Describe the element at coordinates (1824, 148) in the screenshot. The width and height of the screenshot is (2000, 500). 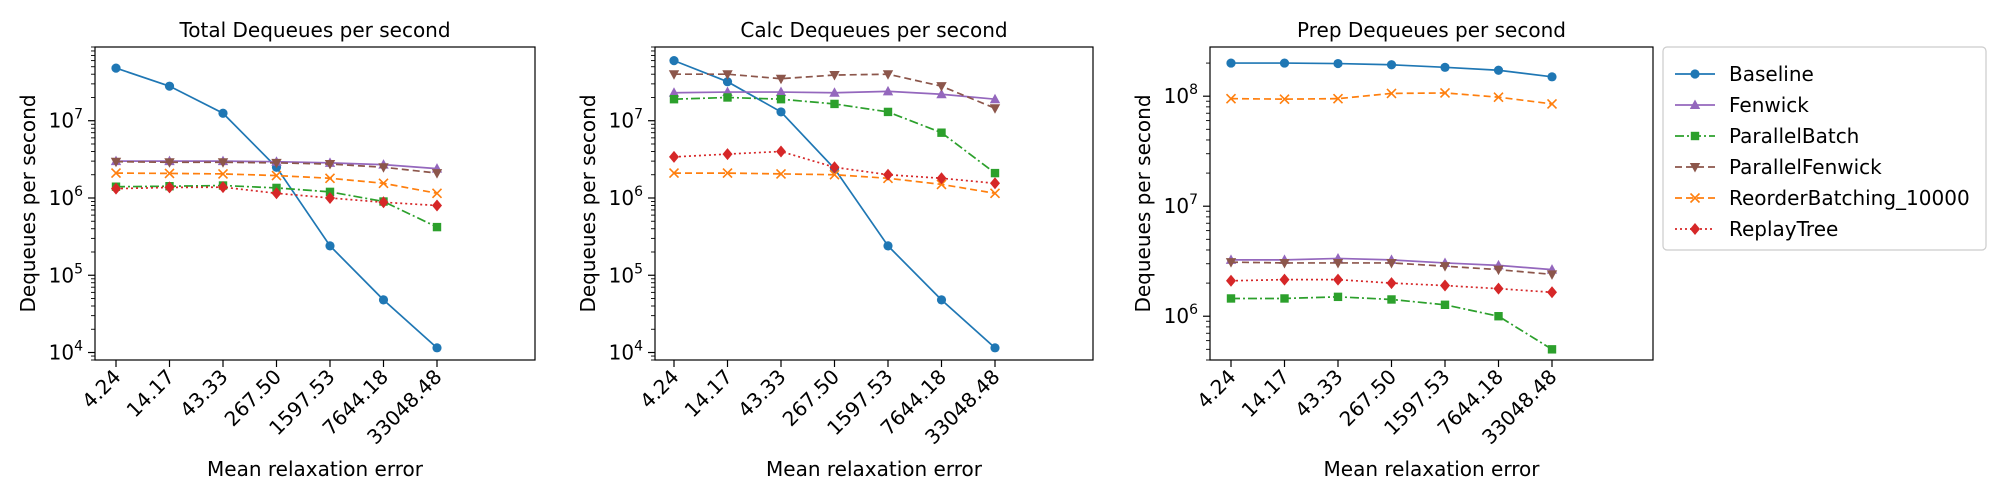
I see `legend-frame` at that location.